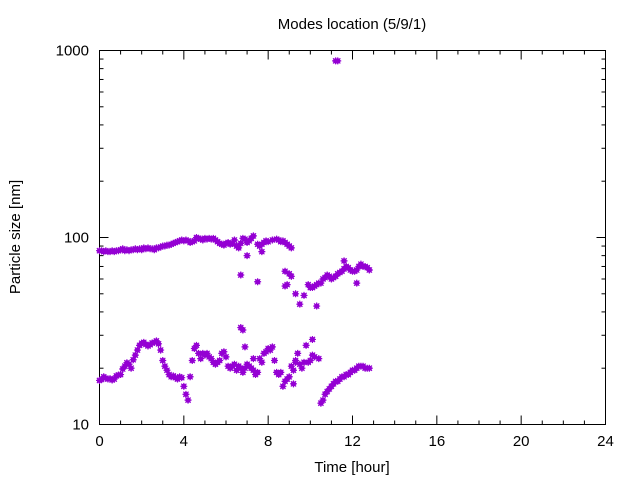 The width and height of the screenshot is (640, 480). Describe the element at coordinates (521, 441) in the screenshot. I see `x-tick-label: 20` at that location.